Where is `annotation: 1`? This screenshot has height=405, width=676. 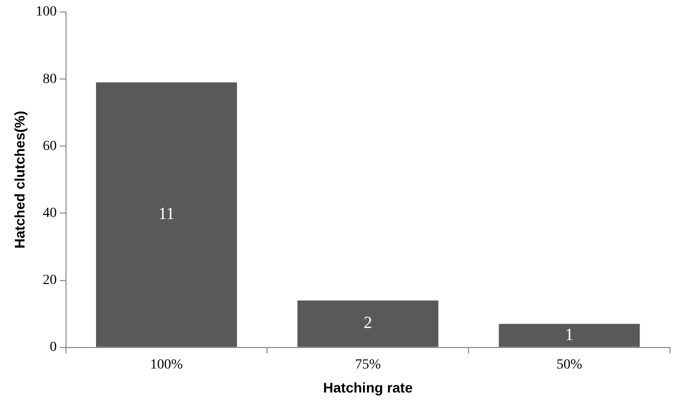
annotation: 1 is located at coordinates (569, 334).